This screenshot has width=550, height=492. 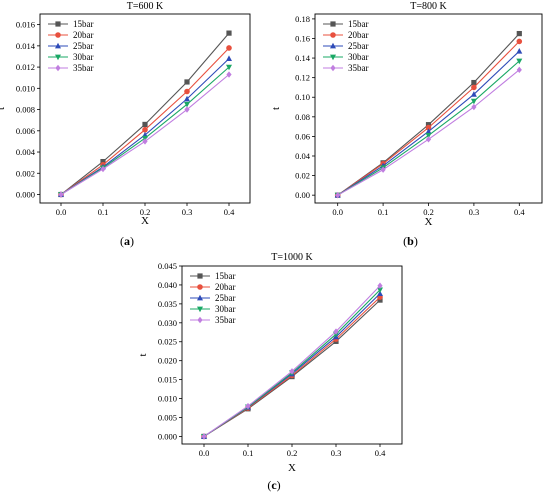 What do you see at coordinates (25, 110) in the screenshot?
I see `y-tick-label: 0.008` at bounding box center [25, 110].